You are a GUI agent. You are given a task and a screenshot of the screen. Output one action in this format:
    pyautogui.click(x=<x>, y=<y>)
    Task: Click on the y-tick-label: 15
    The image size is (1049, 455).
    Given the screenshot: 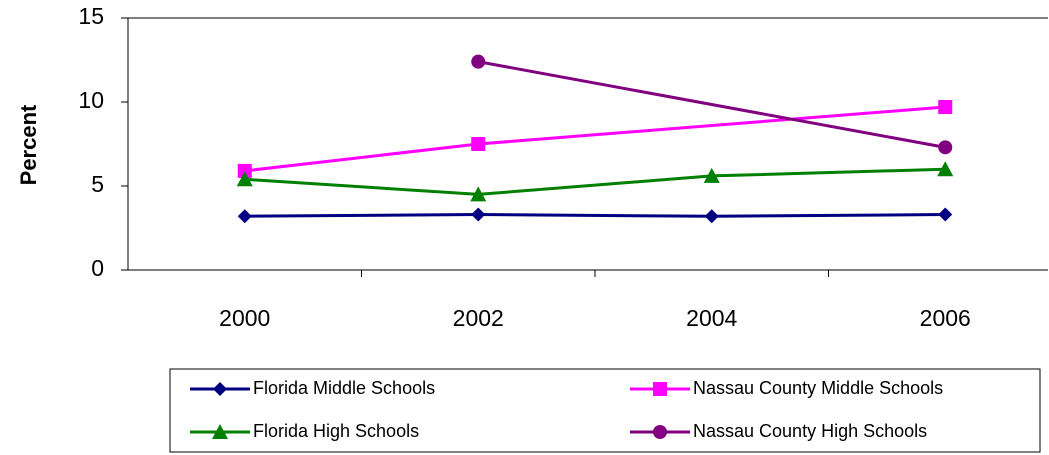 What is the action you would take?
    pyautogui.click(x=91, y=16)
    